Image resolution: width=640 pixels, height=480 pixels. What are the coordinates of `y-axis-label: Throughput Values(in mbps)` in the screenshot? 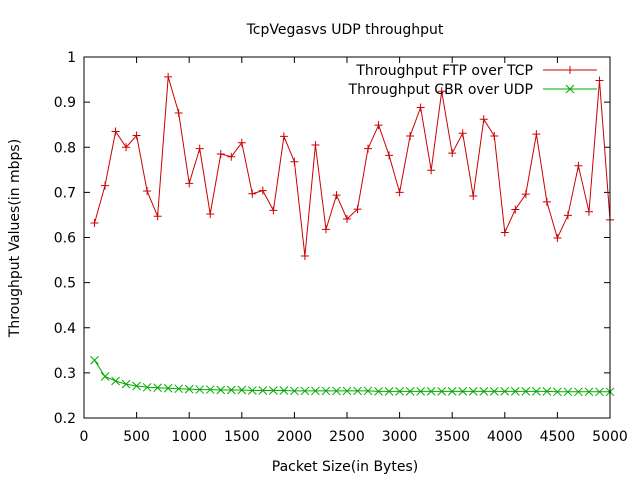 It's located at (15, 238).